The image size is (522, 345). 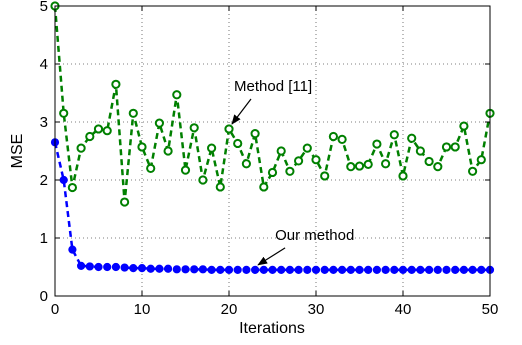 I want to click on y-tick-label: 4, so click(x=44, y=64).